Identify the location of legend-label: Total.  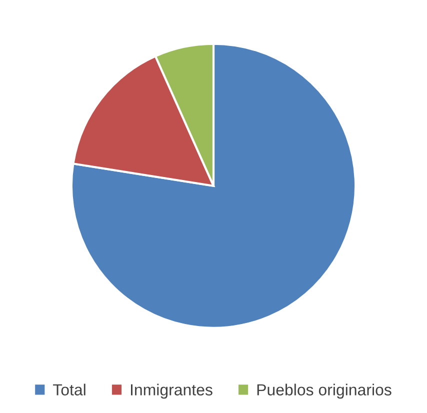
(69, 390).